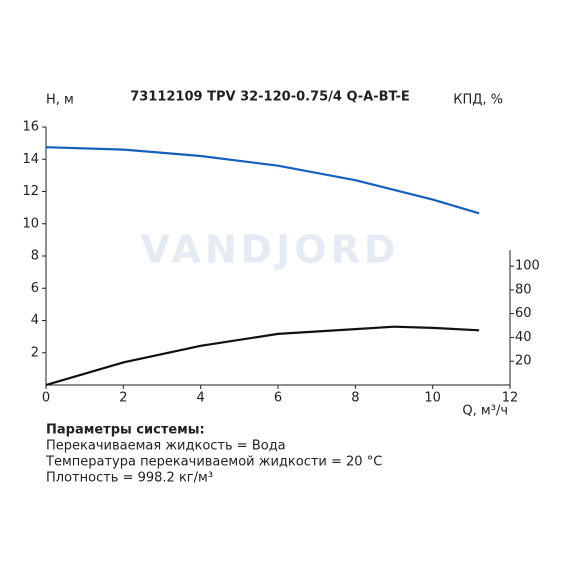 The image size is (570, 570). What do you see at coordinates (30, 159) in the screenshot?
I see `y-tick-label: 14` at bounding box center [30, 159].